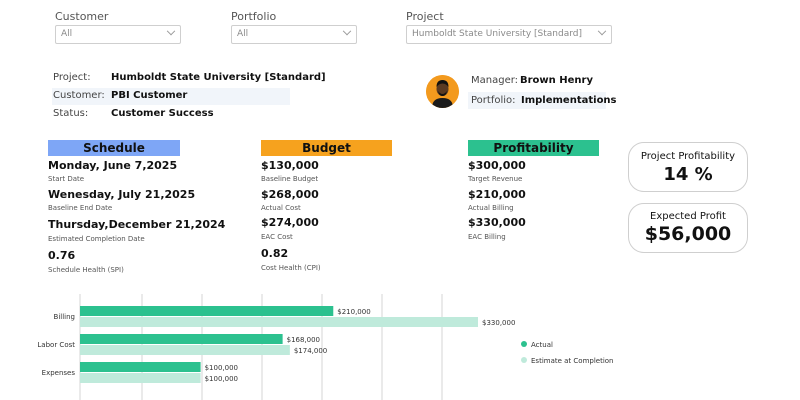  I want to click on actual-billing-value: $210,000, so click(497, 194).